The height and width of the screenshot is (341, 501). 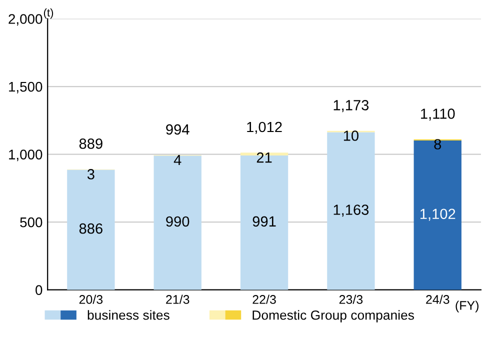 I want to click on x-axis-title: (FY), so click(x=467, y=306).